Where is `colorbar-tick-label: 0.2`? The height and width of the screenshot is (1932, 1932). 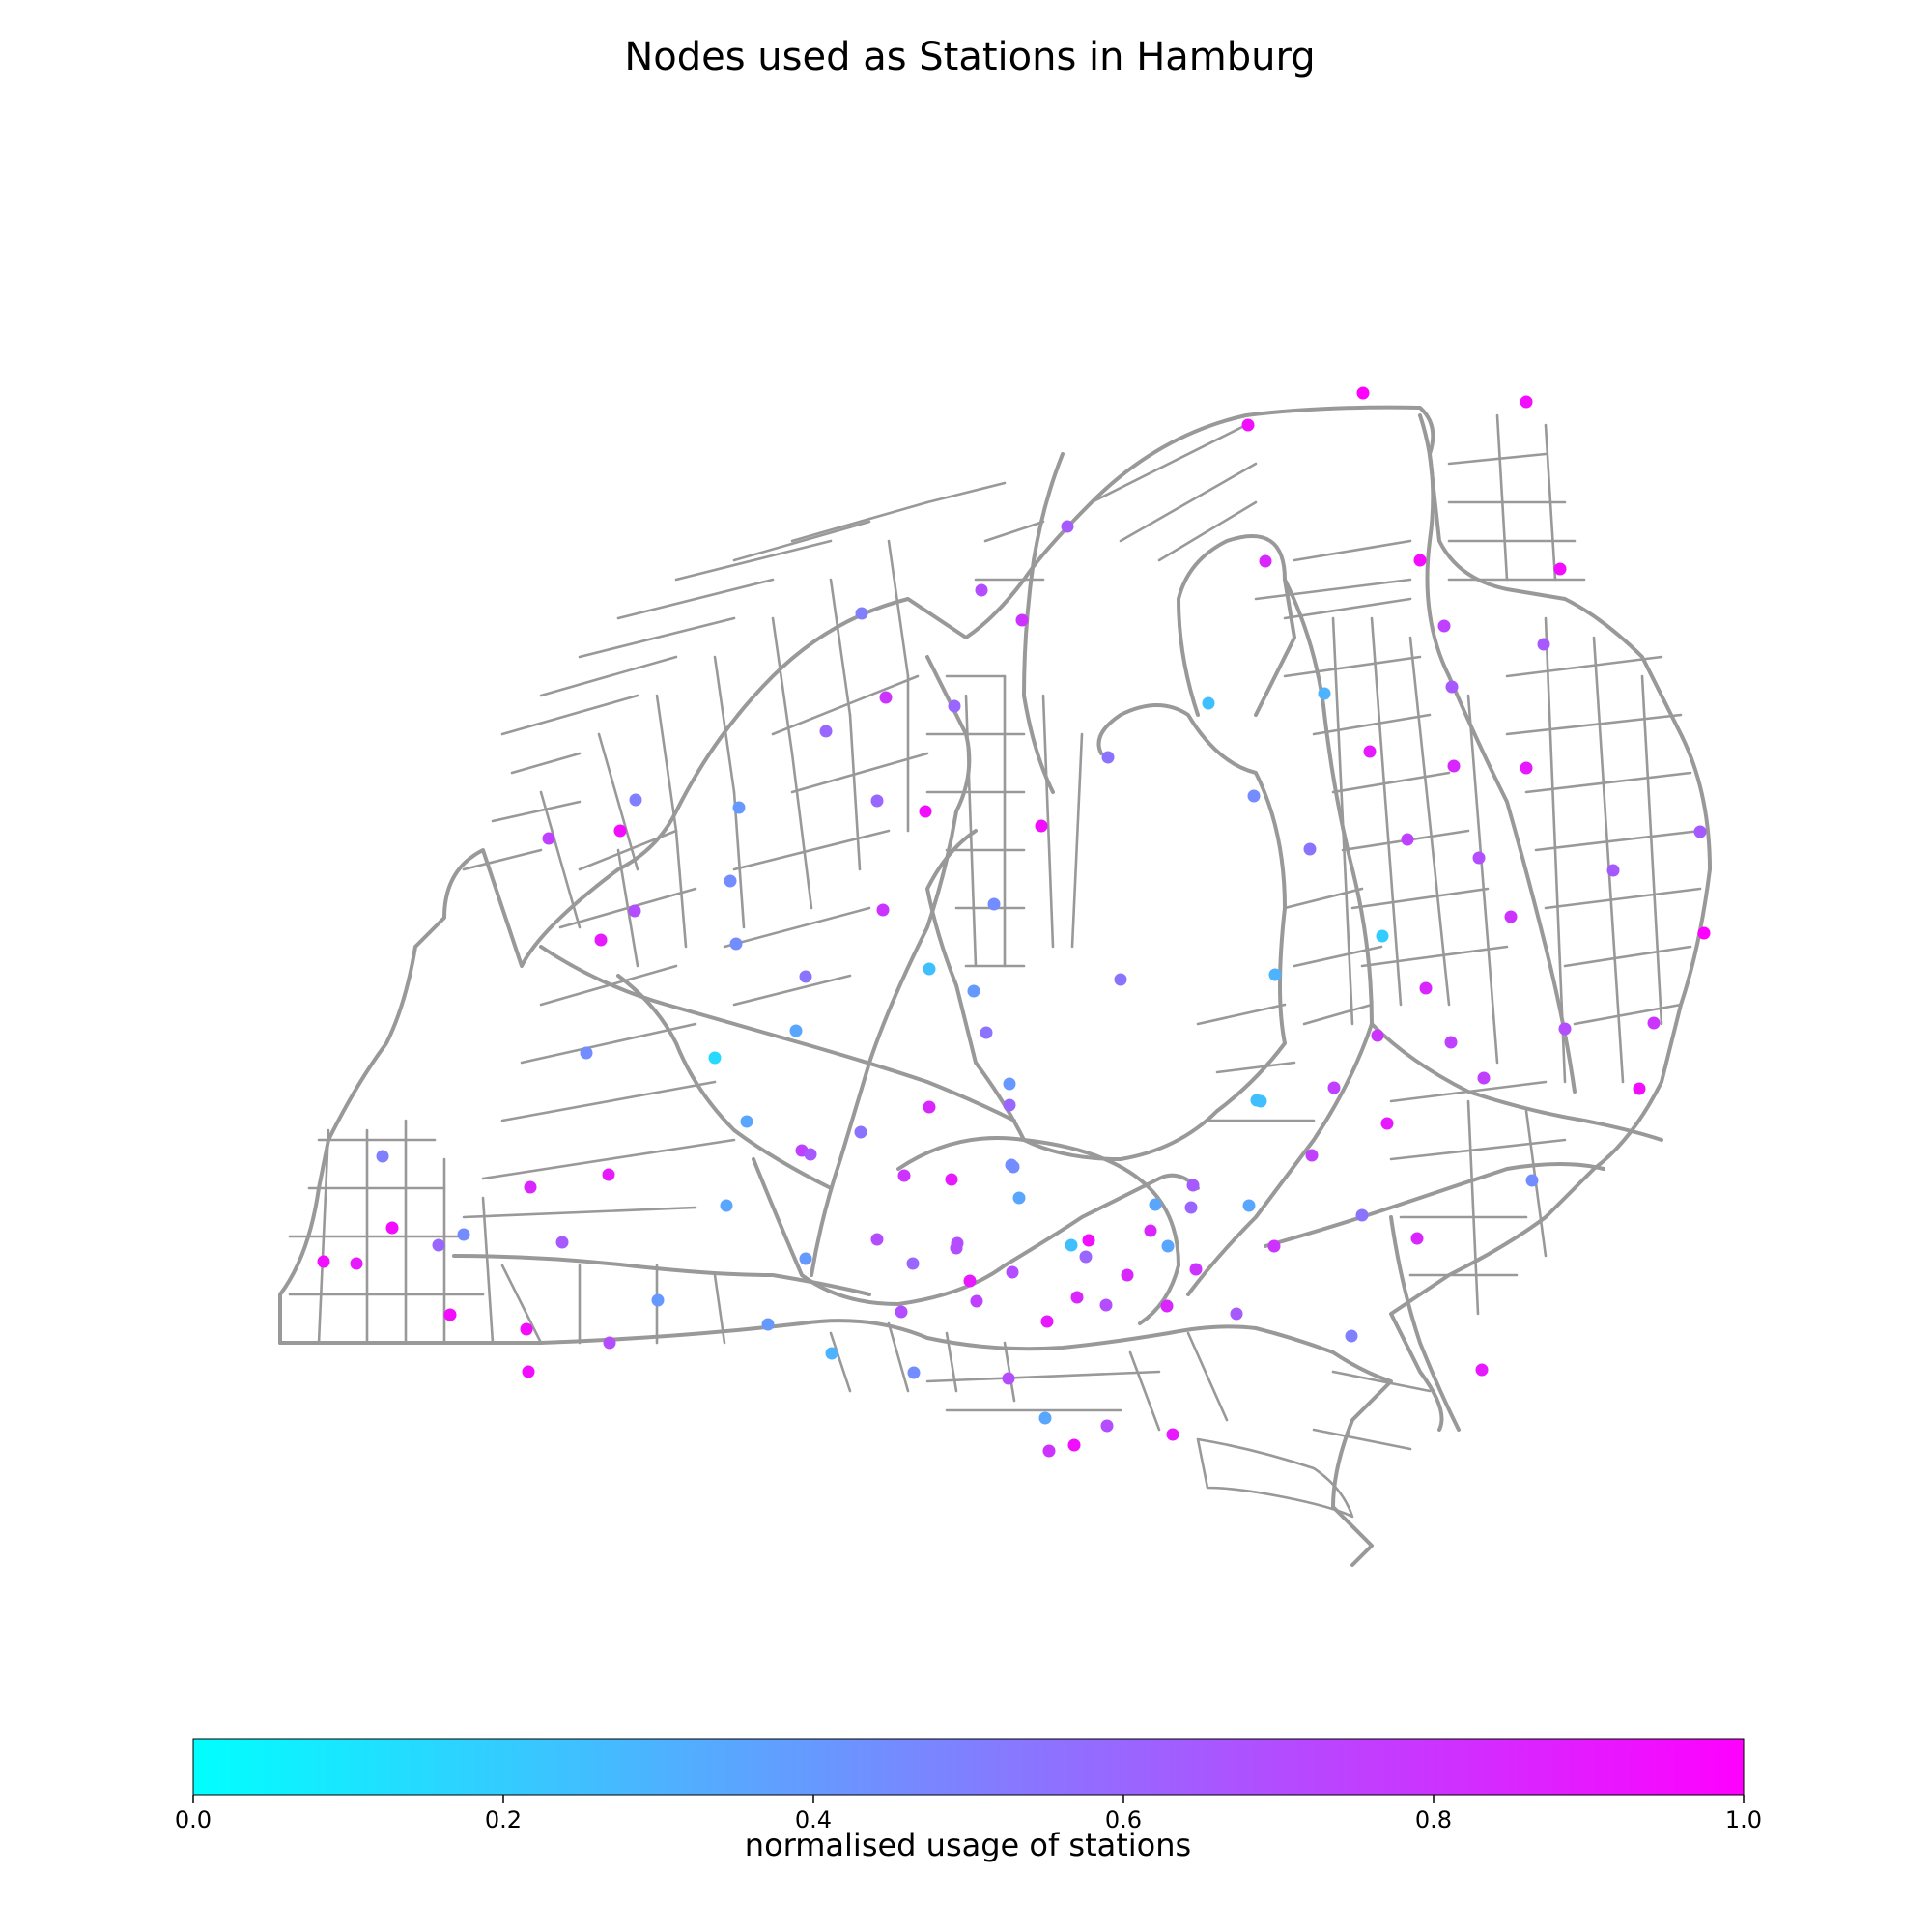
colorbar-tick-label: 0.2 is located at coordinates (503, 1819).